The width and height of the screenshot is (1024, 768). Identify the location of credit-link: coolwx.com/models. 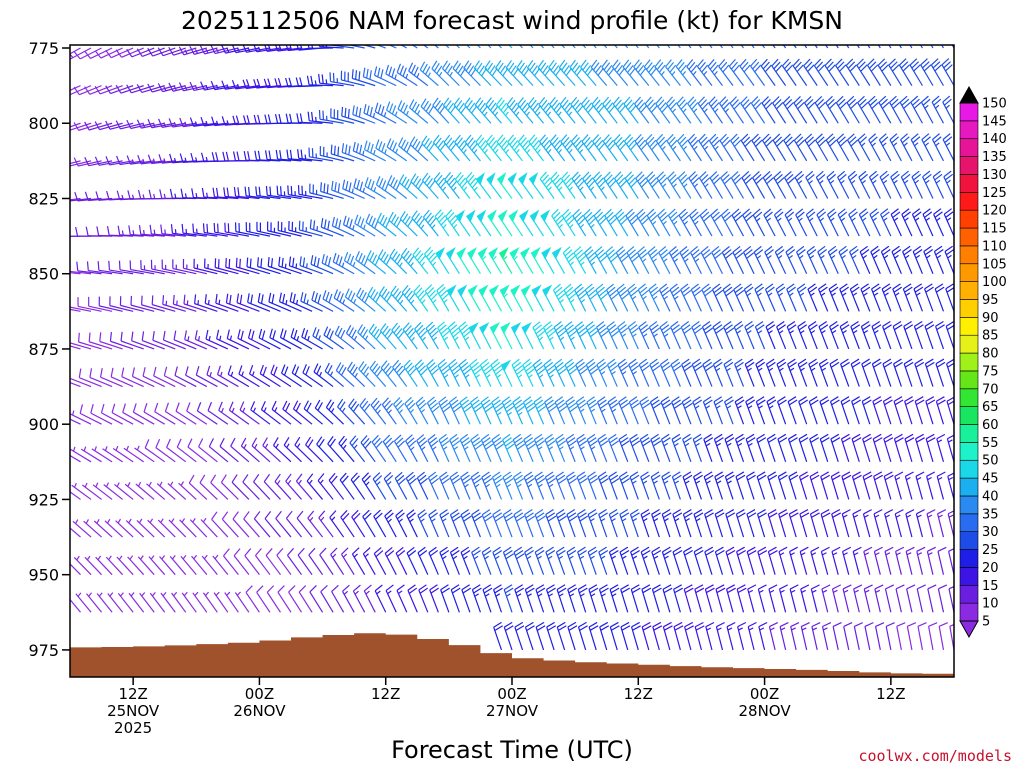
(935, 756).